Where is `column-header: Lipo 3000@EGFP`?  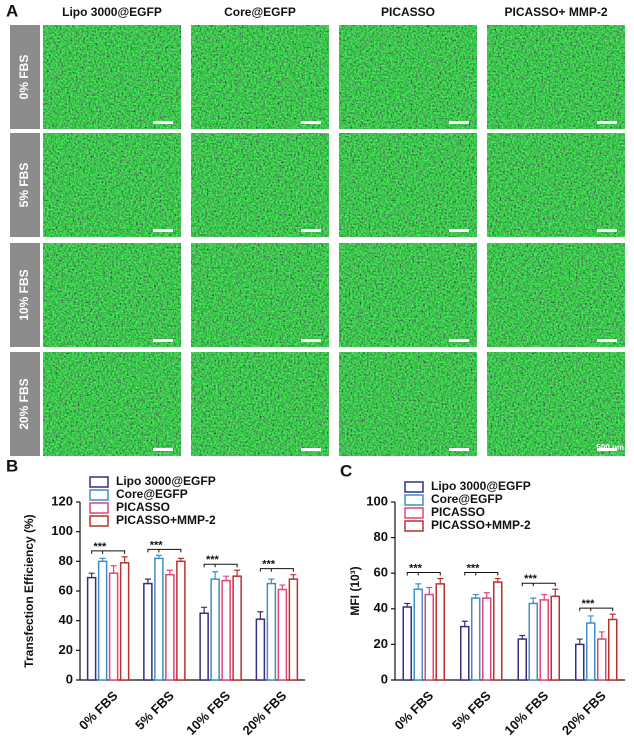 column-header: Lipo 3000@EGFP is located at coordinates (112, 12).